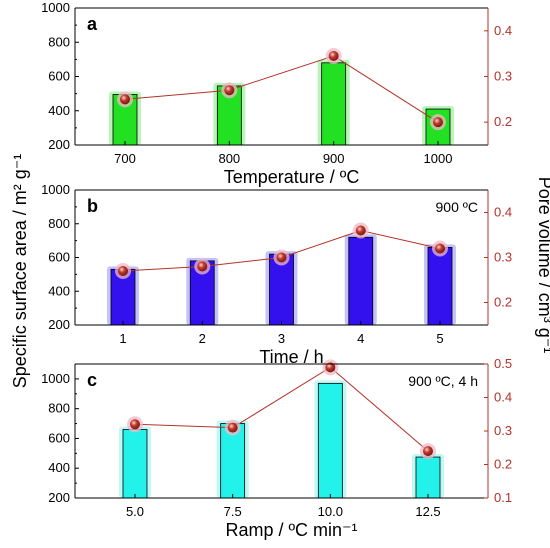  I want to click on x-axis-title: Time / h, so click(291, 357).